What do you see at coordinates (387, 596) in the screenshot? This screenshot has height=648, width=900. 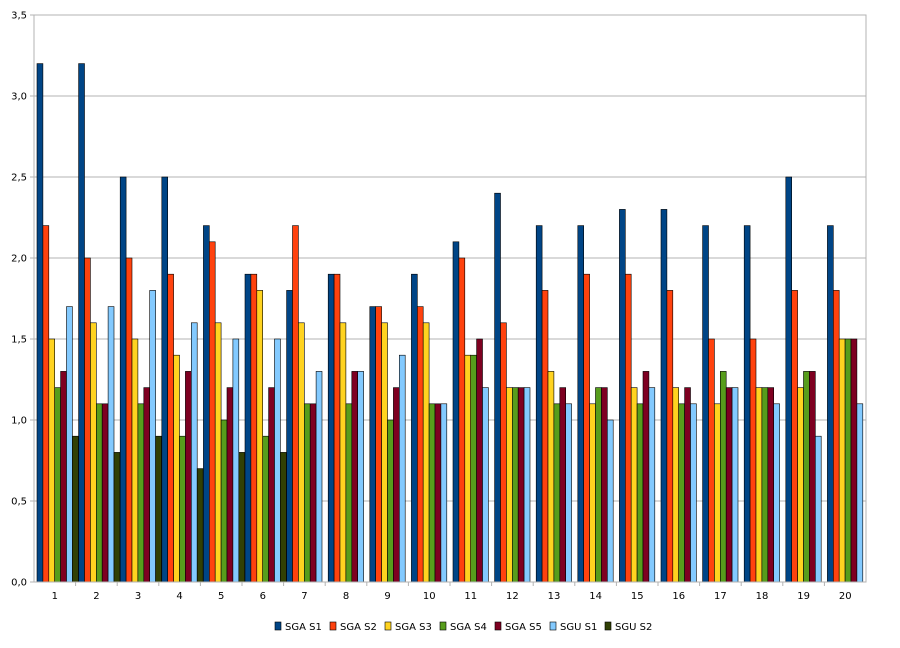 I see `x-tick-label: 9` at bounding box center [387, 596].